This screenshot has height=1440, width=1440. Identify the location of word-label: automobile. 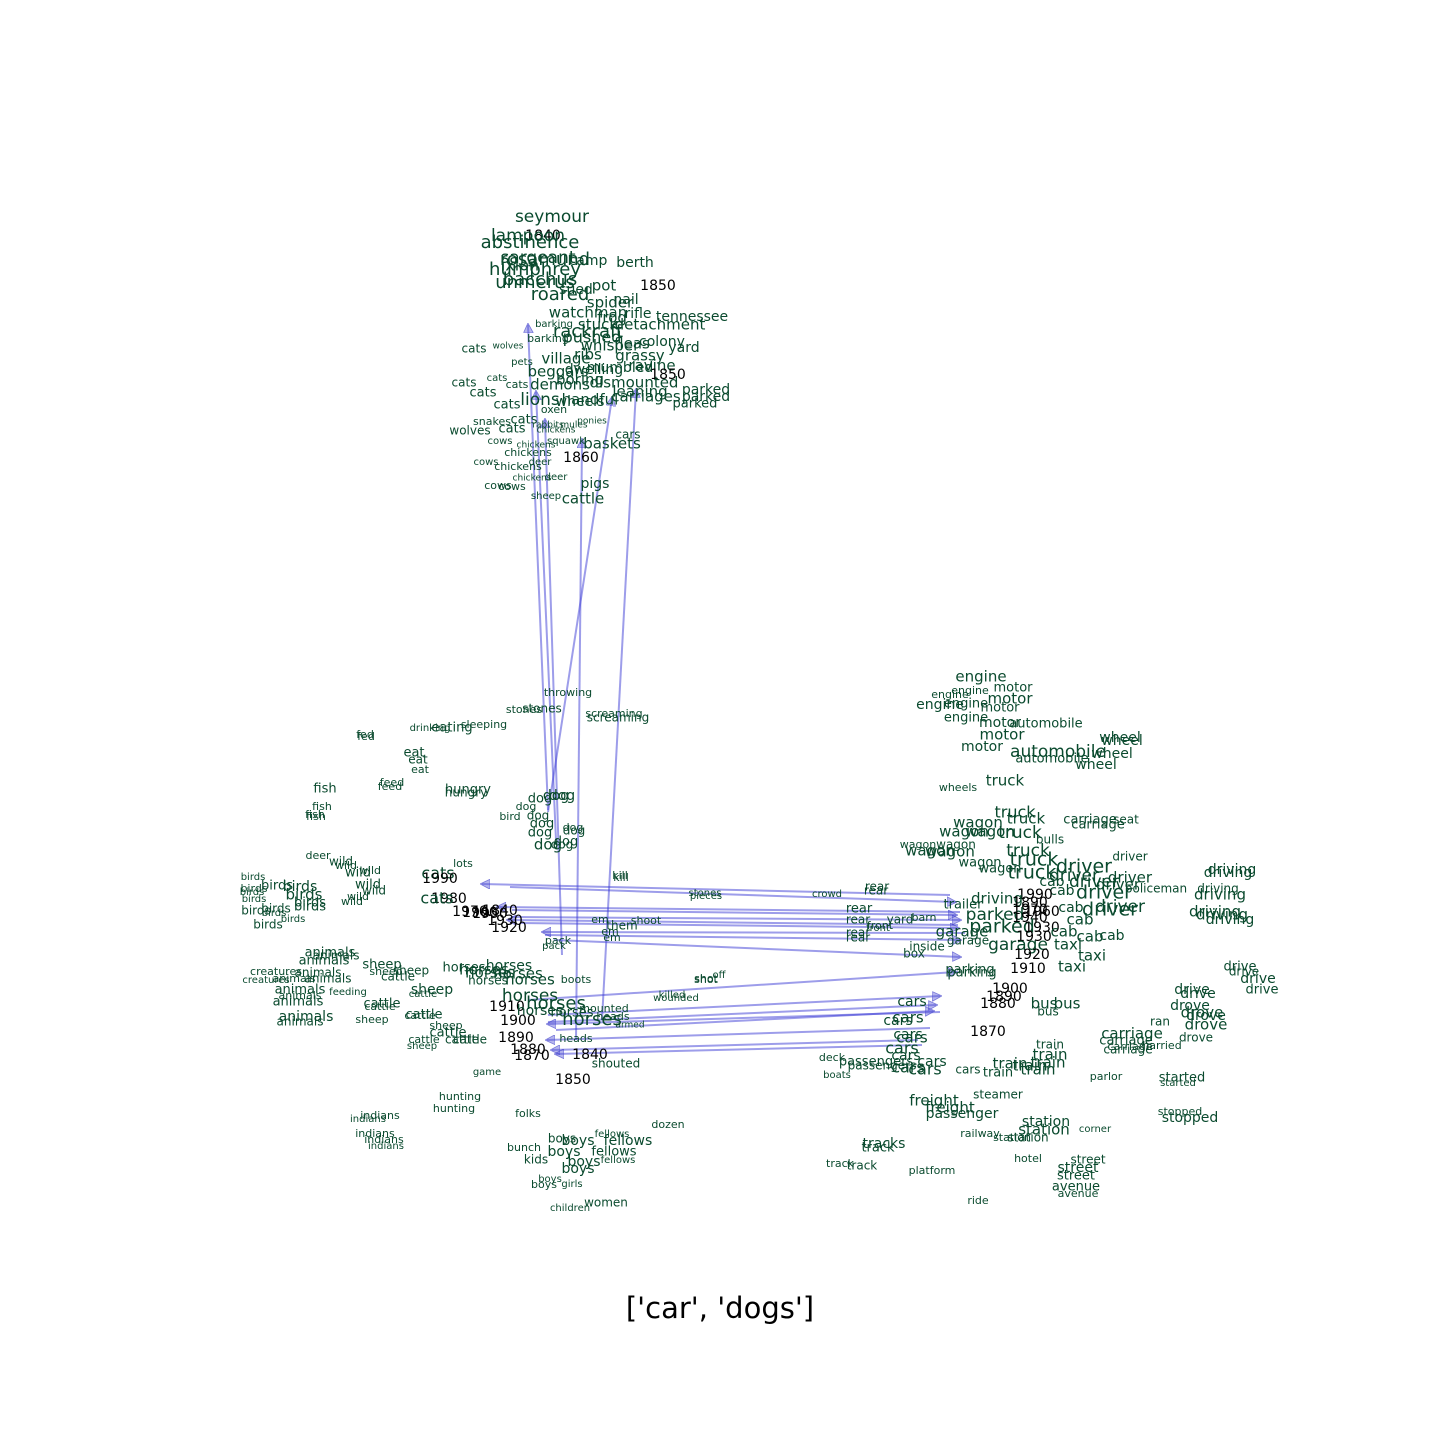
(1051, 759).